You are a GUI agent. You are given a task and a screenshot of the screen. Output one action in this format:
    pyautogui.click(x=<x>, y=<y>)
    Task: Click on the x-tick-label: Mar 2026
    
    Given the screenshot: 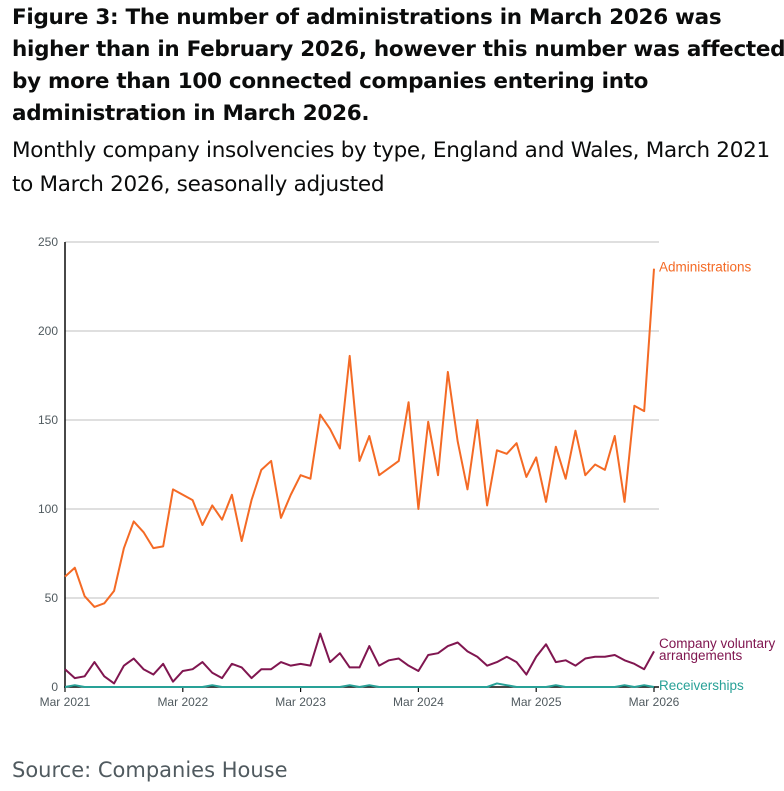 What is the action you would take?
    pyautogui.click(x=654, y=702)
    